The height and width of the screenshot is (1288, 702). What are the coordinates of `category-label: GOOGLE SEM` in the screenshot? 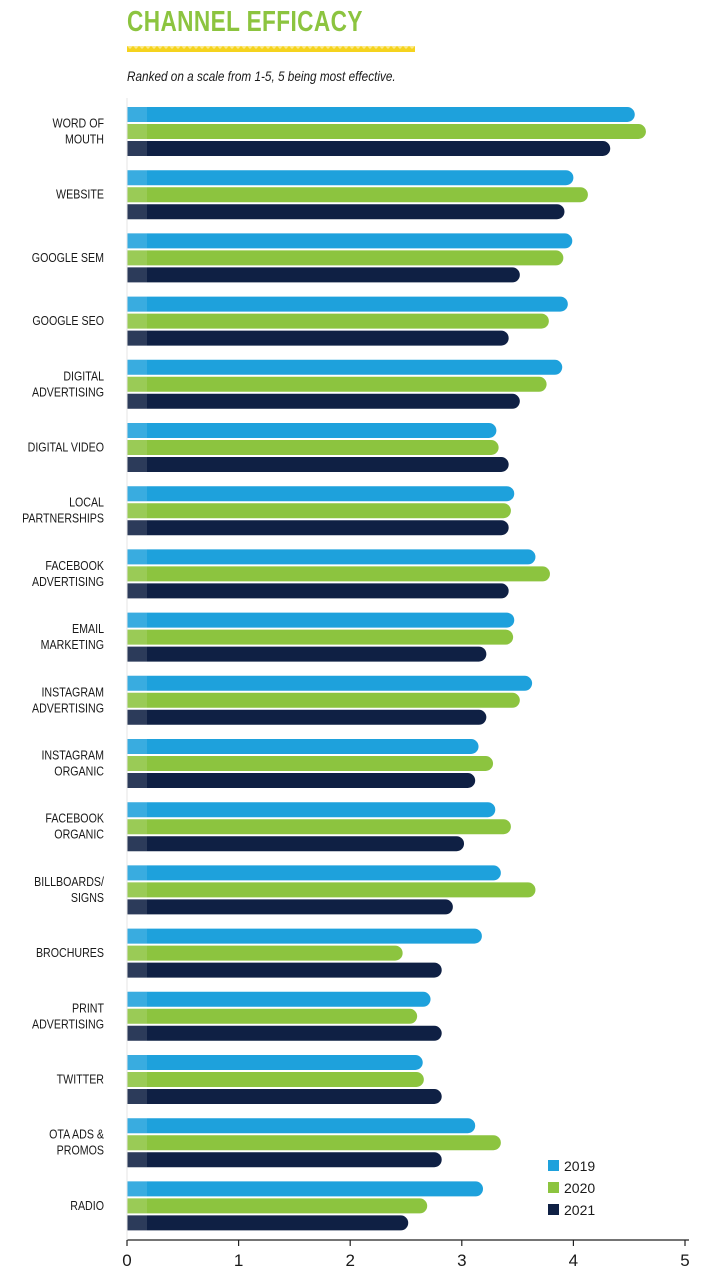 It's located at (68, 257).